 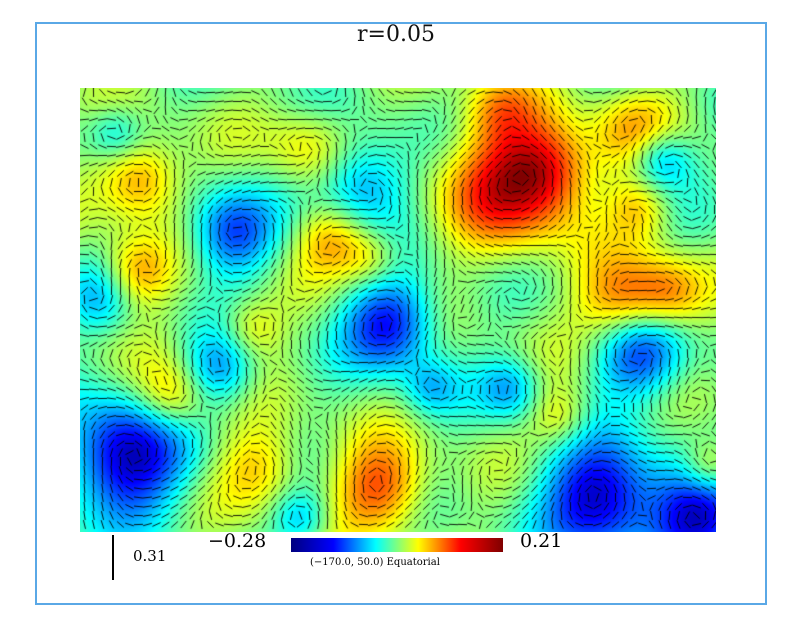 What do you see at coordinates (113, 557) in the screenshot?
I see `vector-scale-bar` at bounding box center [113, 557].